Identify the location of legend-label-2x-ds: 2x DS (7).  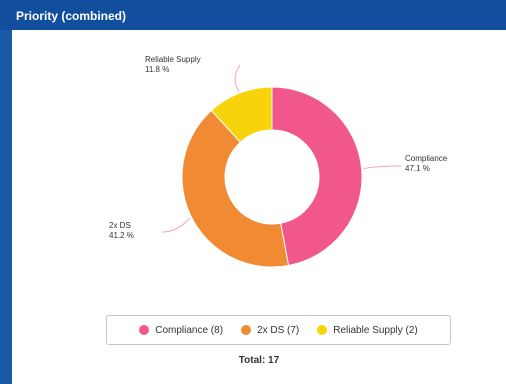
(278, 330).